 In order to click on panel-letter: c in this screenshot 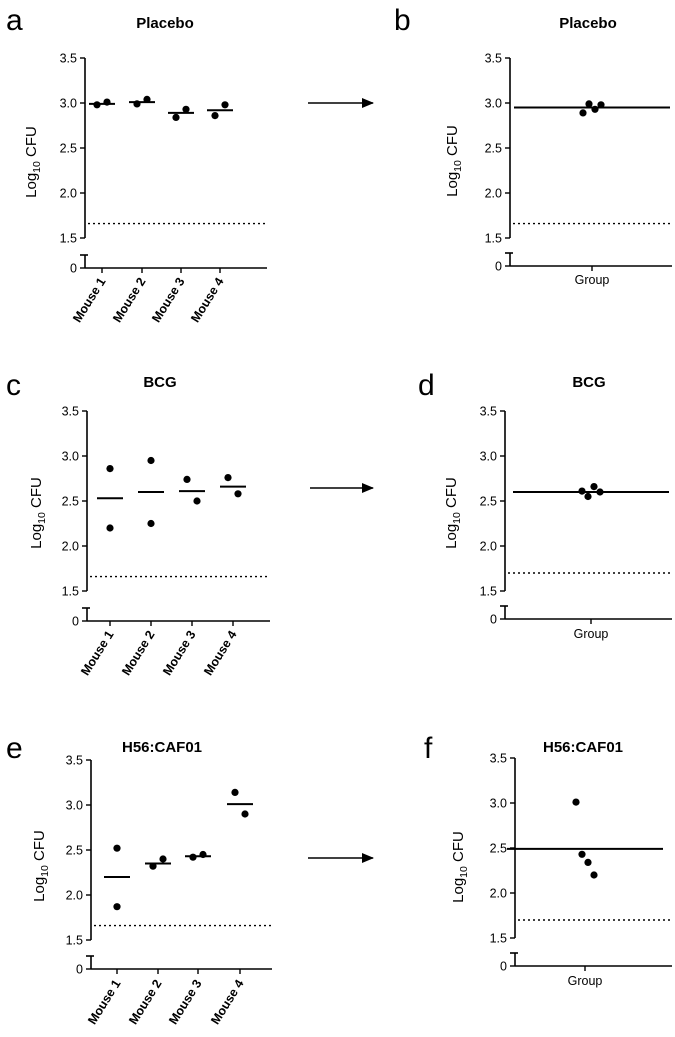, I will do `click(13, 385)`.